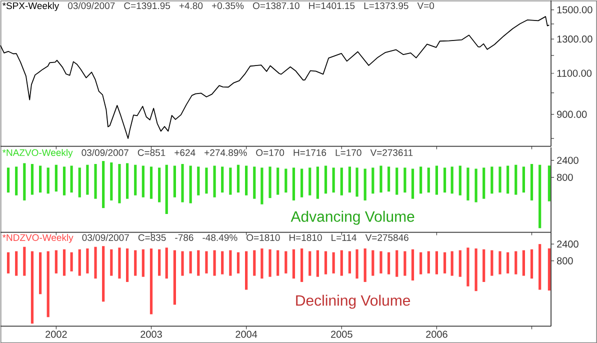 The height and width of the screenshot is (343, 597). What do you see at coordinates (574, 38) in the screenshot?
I see `y-tick-label: 1300.00` at bounding box center [574, 38].